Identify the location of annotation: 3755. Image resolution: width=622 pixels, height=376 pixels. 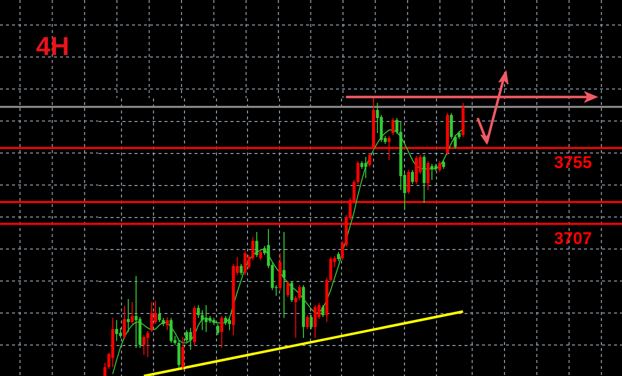
(573, 162).